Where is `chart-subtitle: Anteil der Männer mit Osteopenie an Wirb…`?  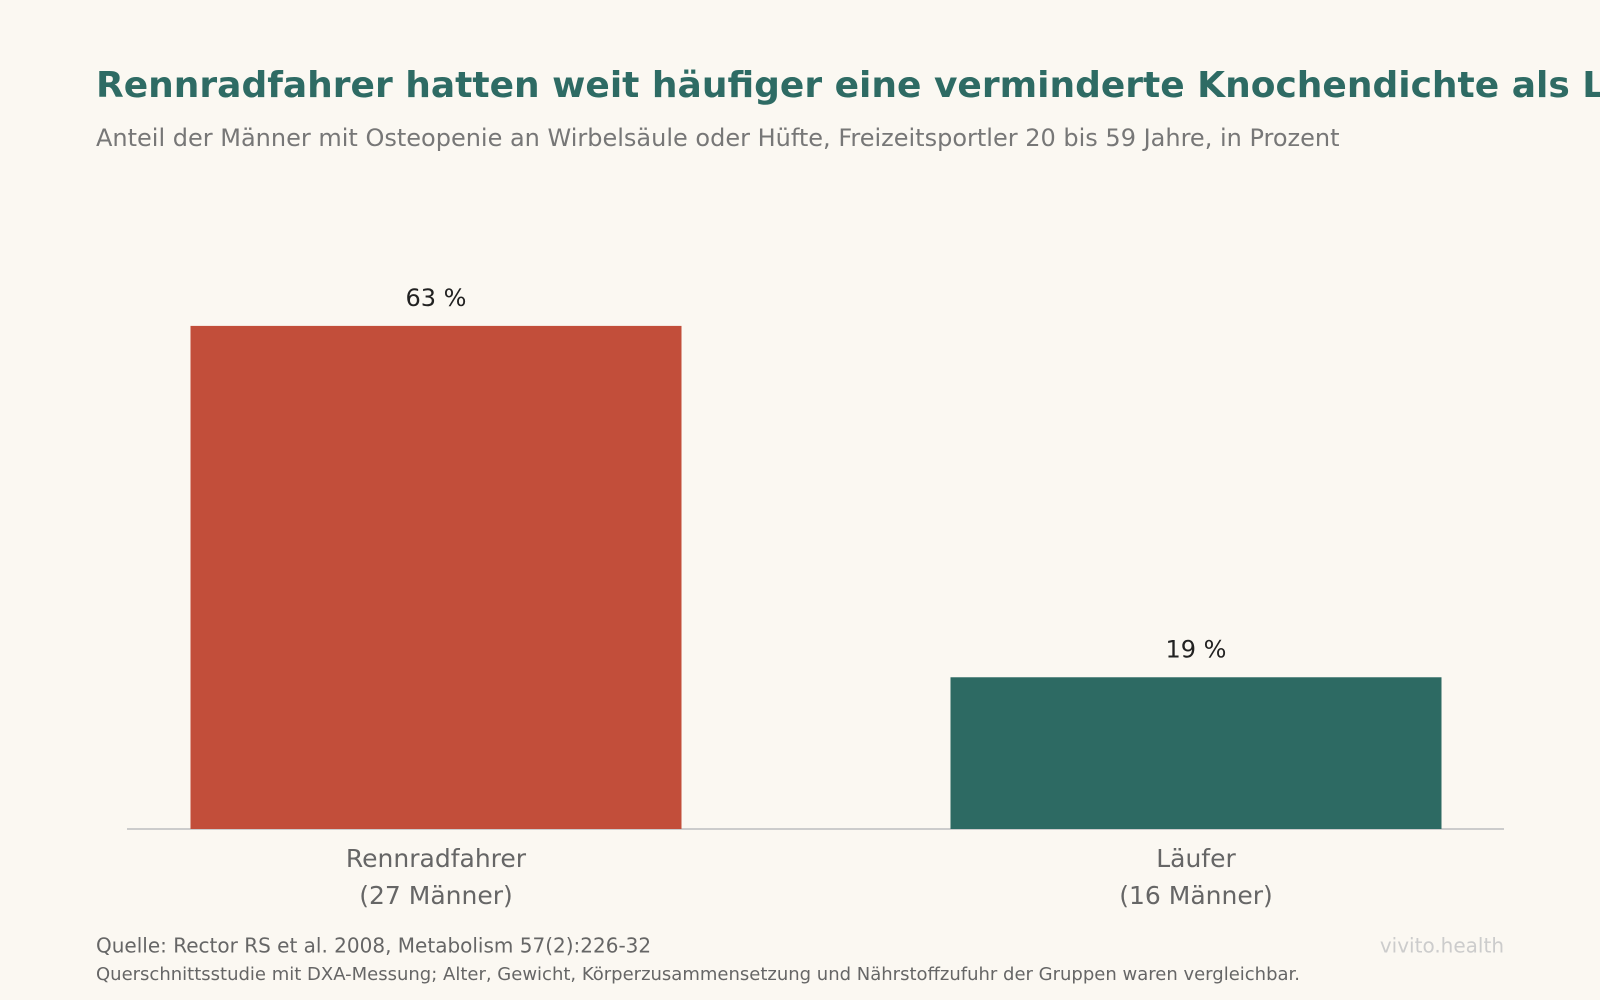
chart-subtitle: Anteil der Männer mit Osteopenie an Wirb… is located at coordinates (718, 138).